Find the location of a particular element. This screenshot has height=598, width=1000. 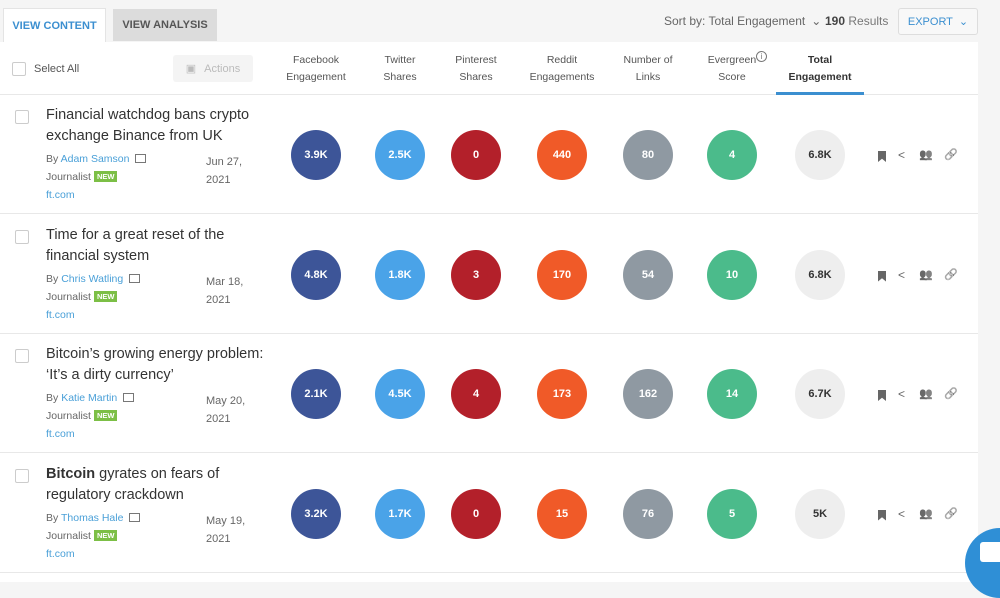

total-metric: 6.7K is located at coordinates (820, 394).